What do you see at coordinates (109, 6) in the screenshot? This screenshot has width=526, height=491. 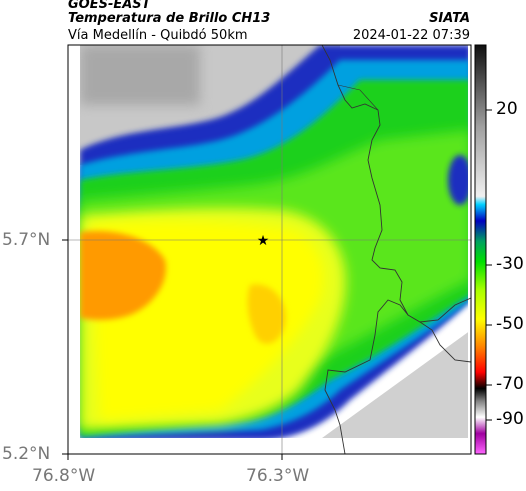 I see `satellite-name: GOES-EAST` at bounding box center [109, 6].